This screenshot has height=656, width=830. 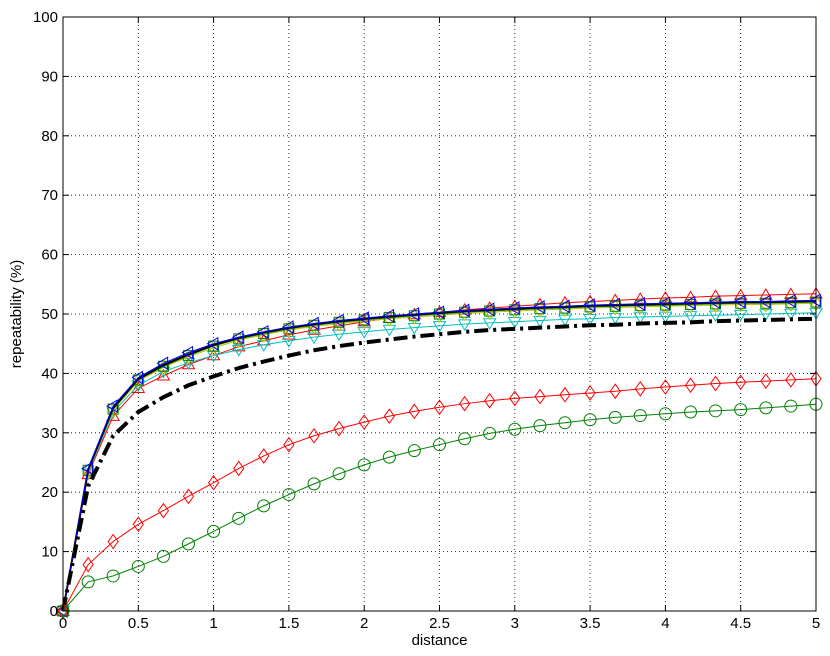 What do you see at coordinates (364, 623) in the screenshot?
I see `x-tick-label: 2` at bounding box center [364, 623].